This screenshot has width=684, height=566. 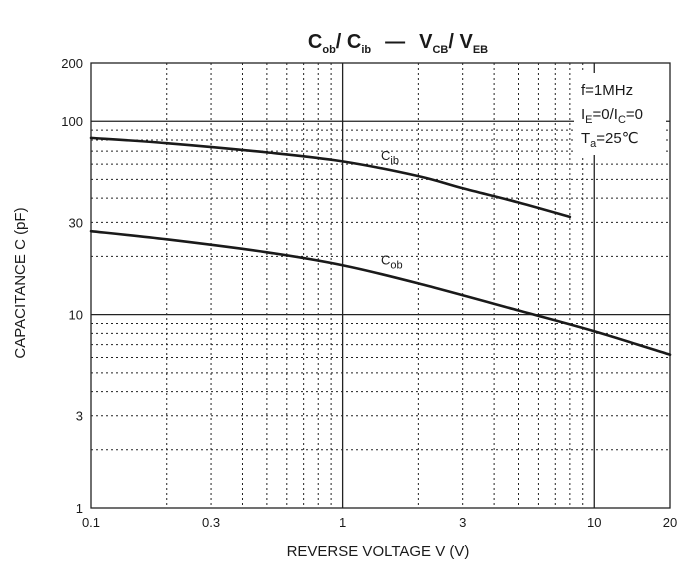 What do you see at coordinates (72, 121) in the screenshot?
I see `y-tick-label: 100` at bounding box center [72, 121].